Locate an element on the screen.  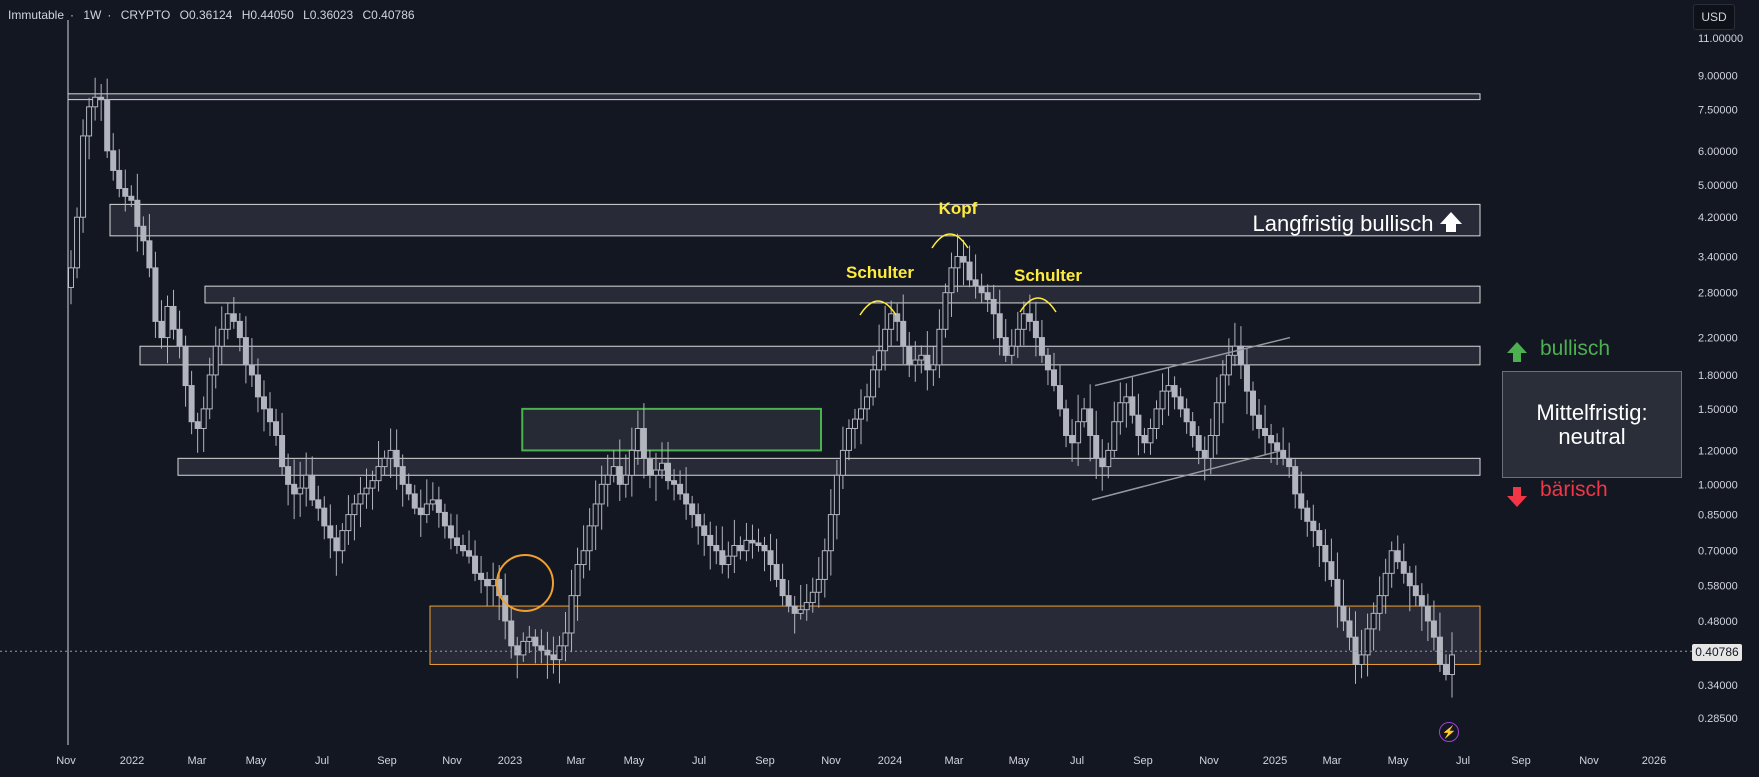
x-tick-label: Nov is located at coordinates (66, 761).